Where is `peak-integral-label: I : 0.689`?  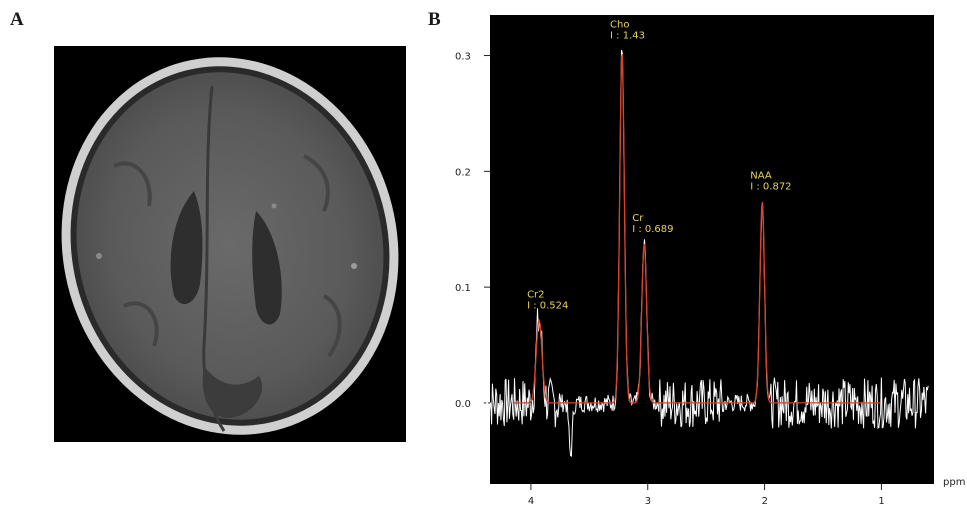
peak-integral-label: I : 0.689 is located at coordinates (652, 229).